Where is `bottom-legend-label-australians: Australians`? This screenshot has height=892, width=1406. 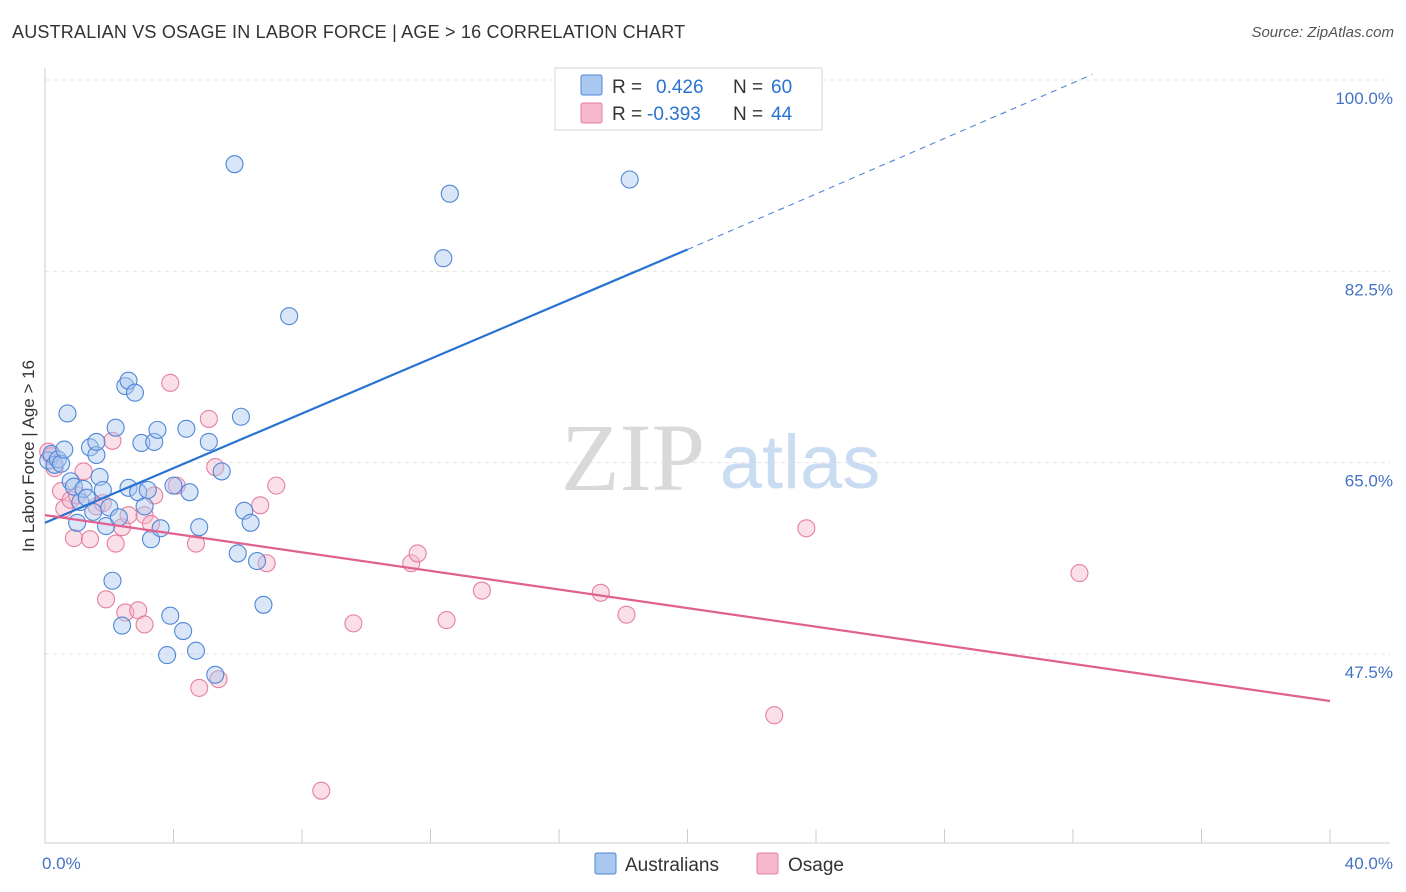
bottom-legend-label-australians: Australians is located at coordinates (672, 865).